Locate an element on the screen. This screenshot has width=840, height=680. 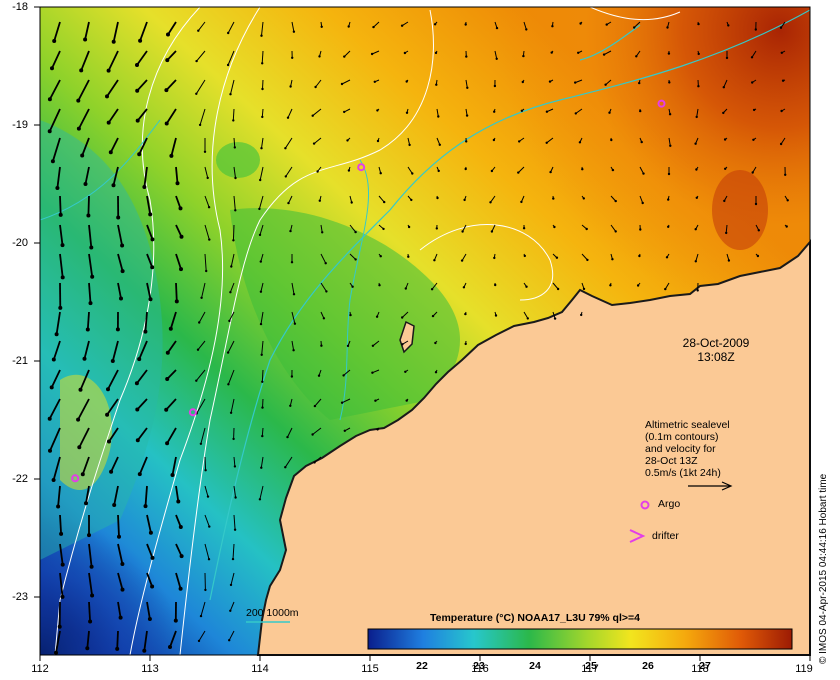
contour-legend-label: 200 1000m is located at coordinates (272, 613).